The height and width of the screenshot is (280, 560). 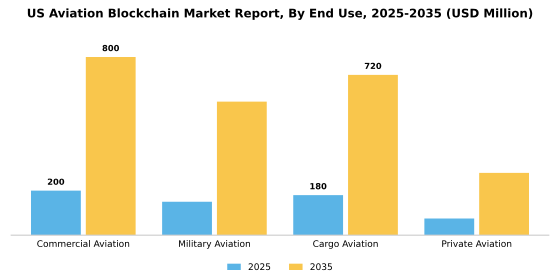 What do you see at coordinates (477, 244) in the screenshot?
I see `x-tick-label: Private Aviation` at bounding box center [477, 244].